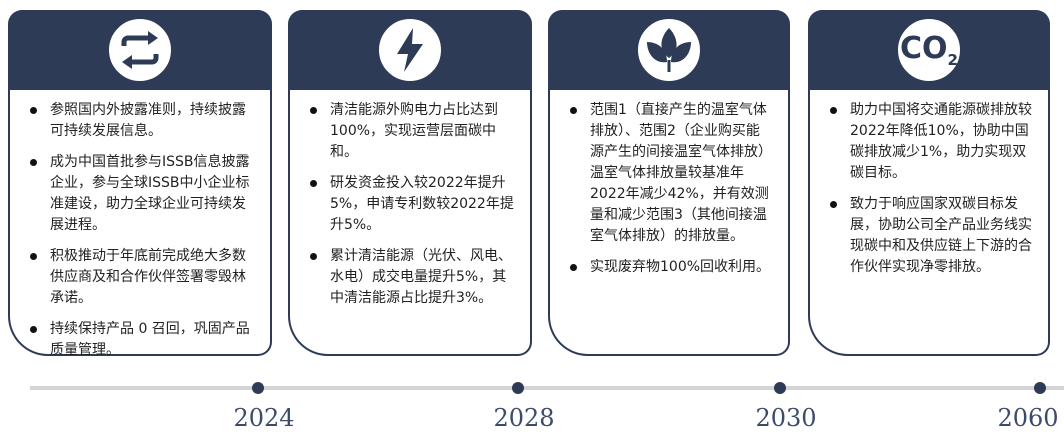 Image resolution: width=1064 pixels, height=437 pixels. I want to click on timeline-line, so click(547, 388).